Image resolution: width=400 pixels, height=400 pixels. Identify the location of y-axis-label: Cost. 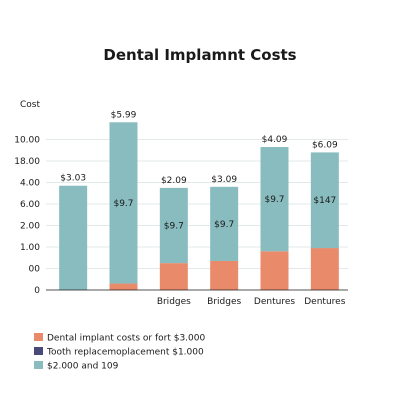
(30, 105).